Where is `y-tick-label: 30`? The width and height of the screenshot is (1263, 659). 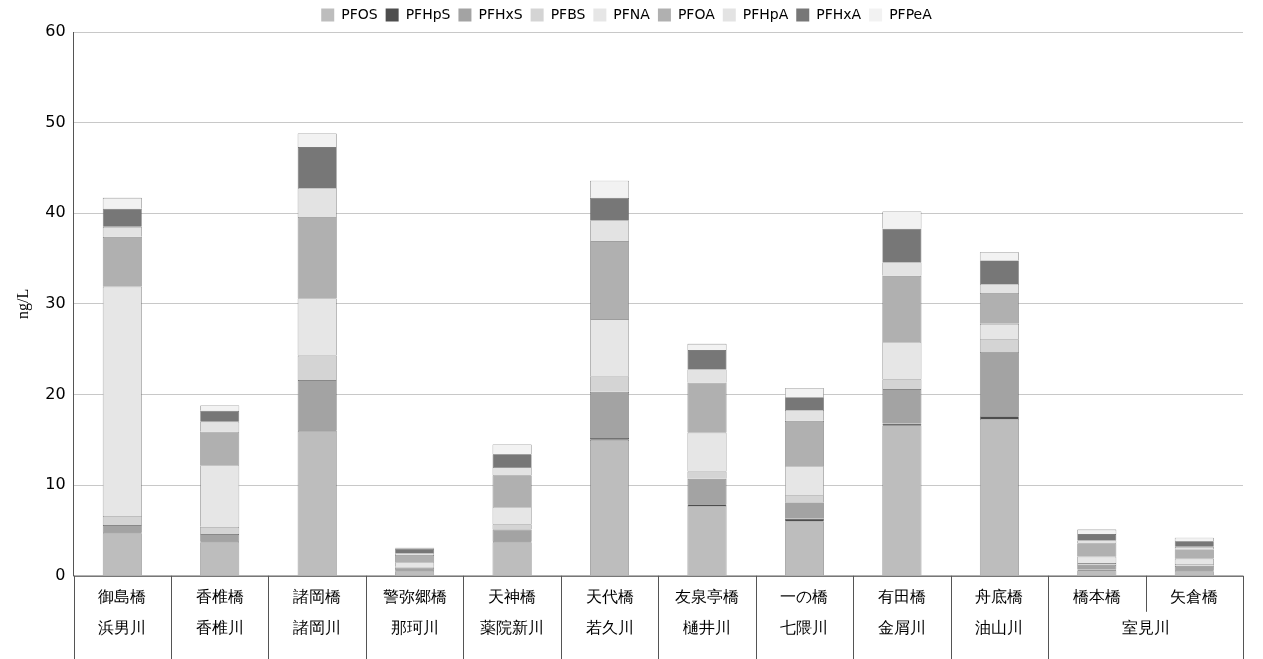
y-tick-label: 30 is located at coordinates (55, 303).